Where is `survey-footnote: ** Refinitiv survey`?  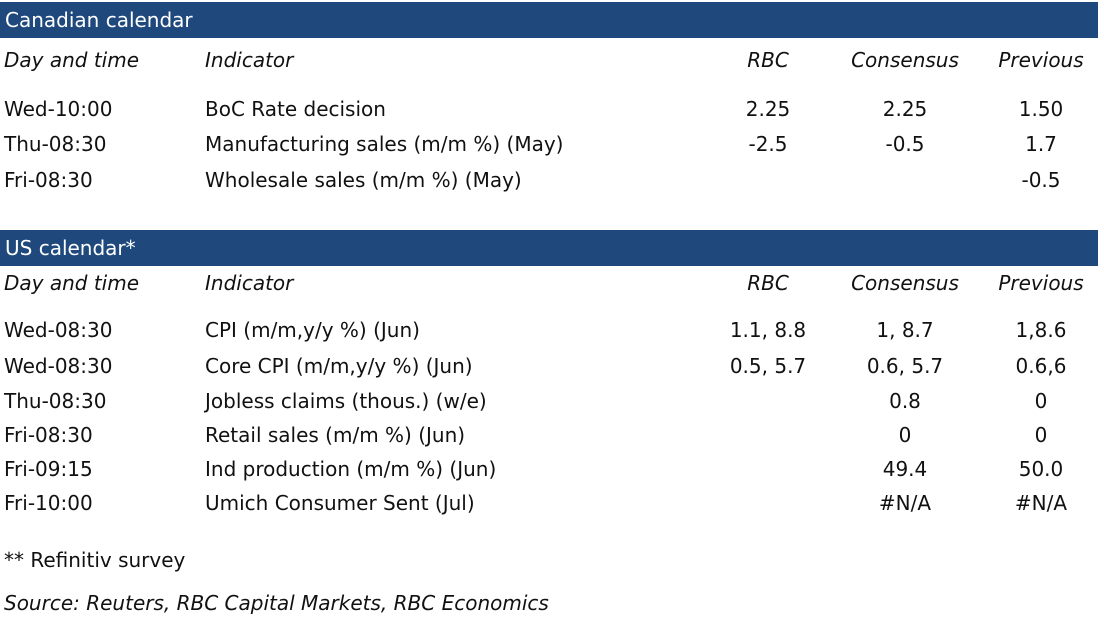
survey-footnote: ** Refinitiv survey is located at coordinates (95, 560).